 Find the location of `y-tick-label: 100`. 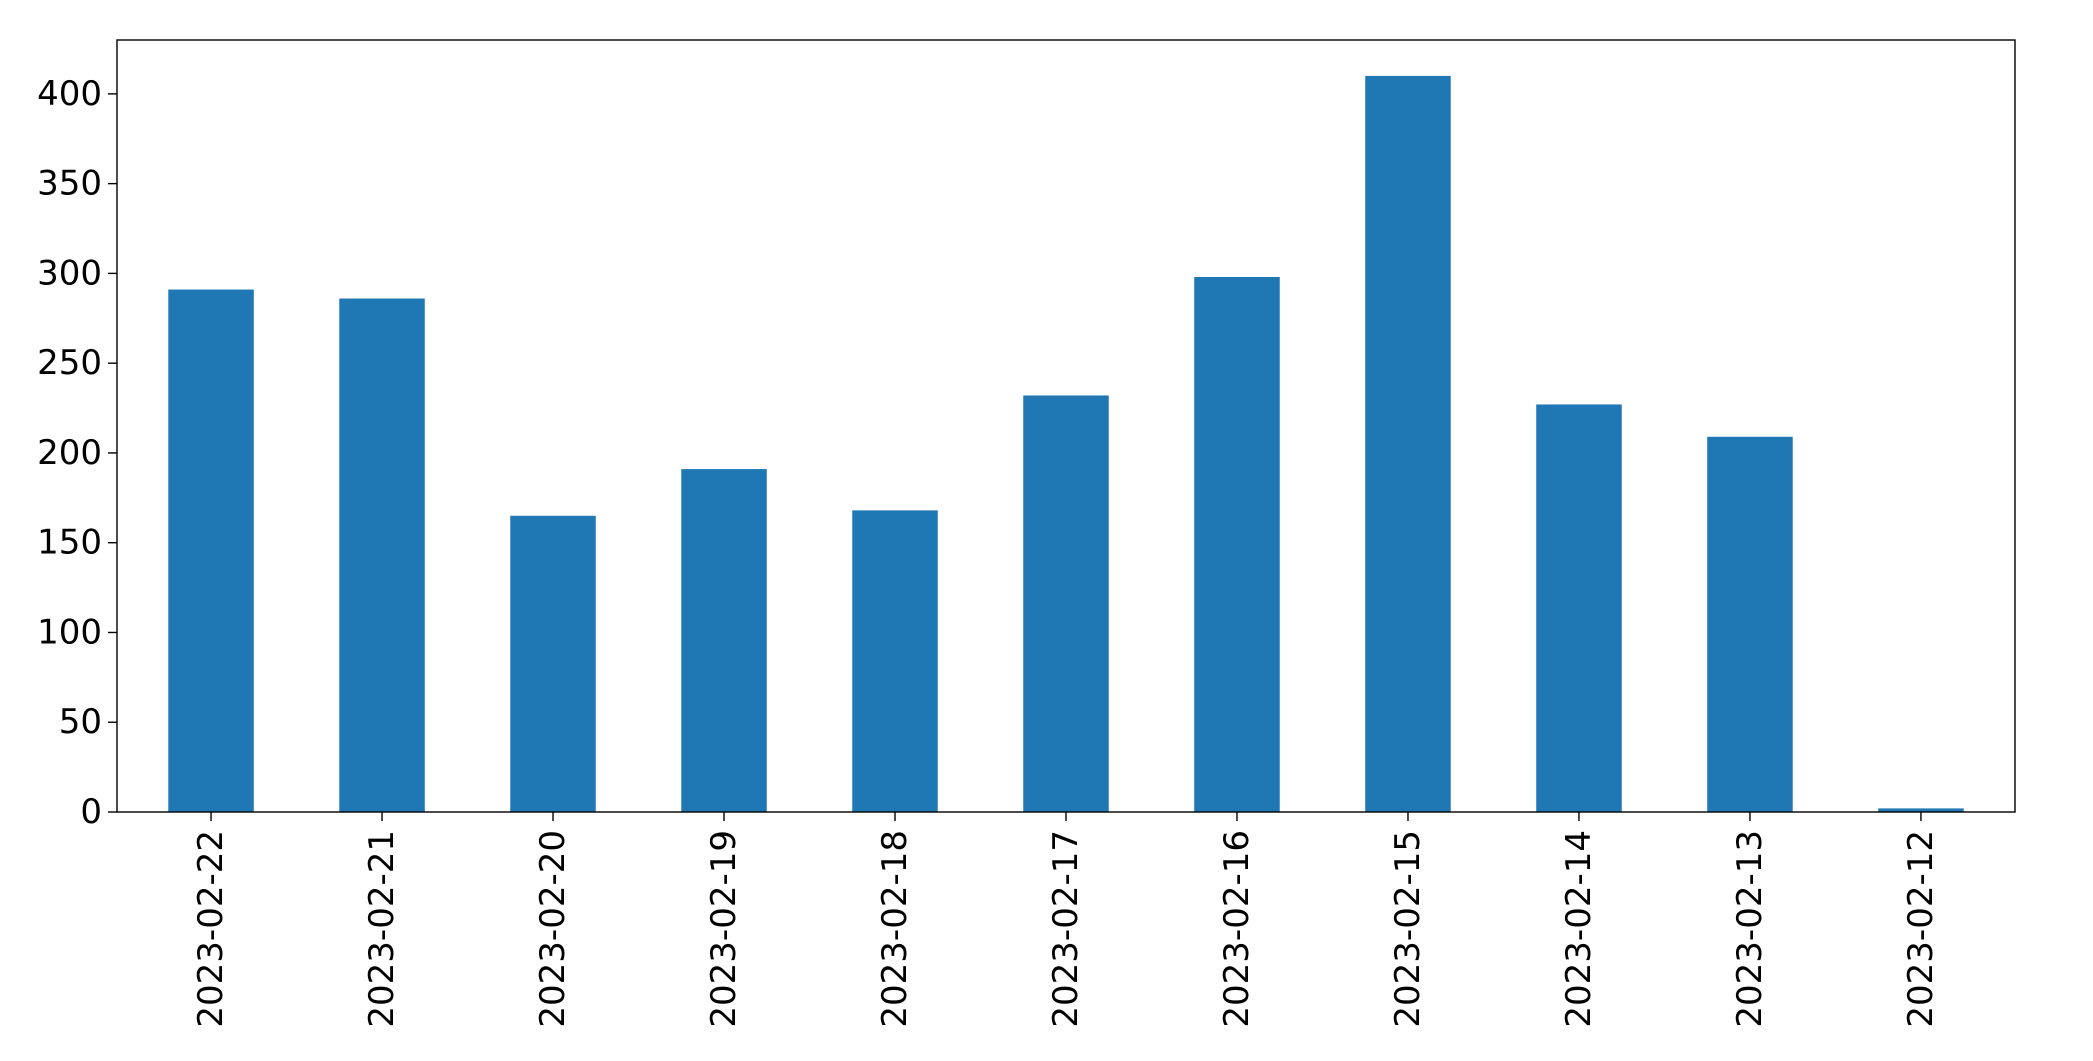

y-tick-label: 100 is located at coordinates (69, 632).